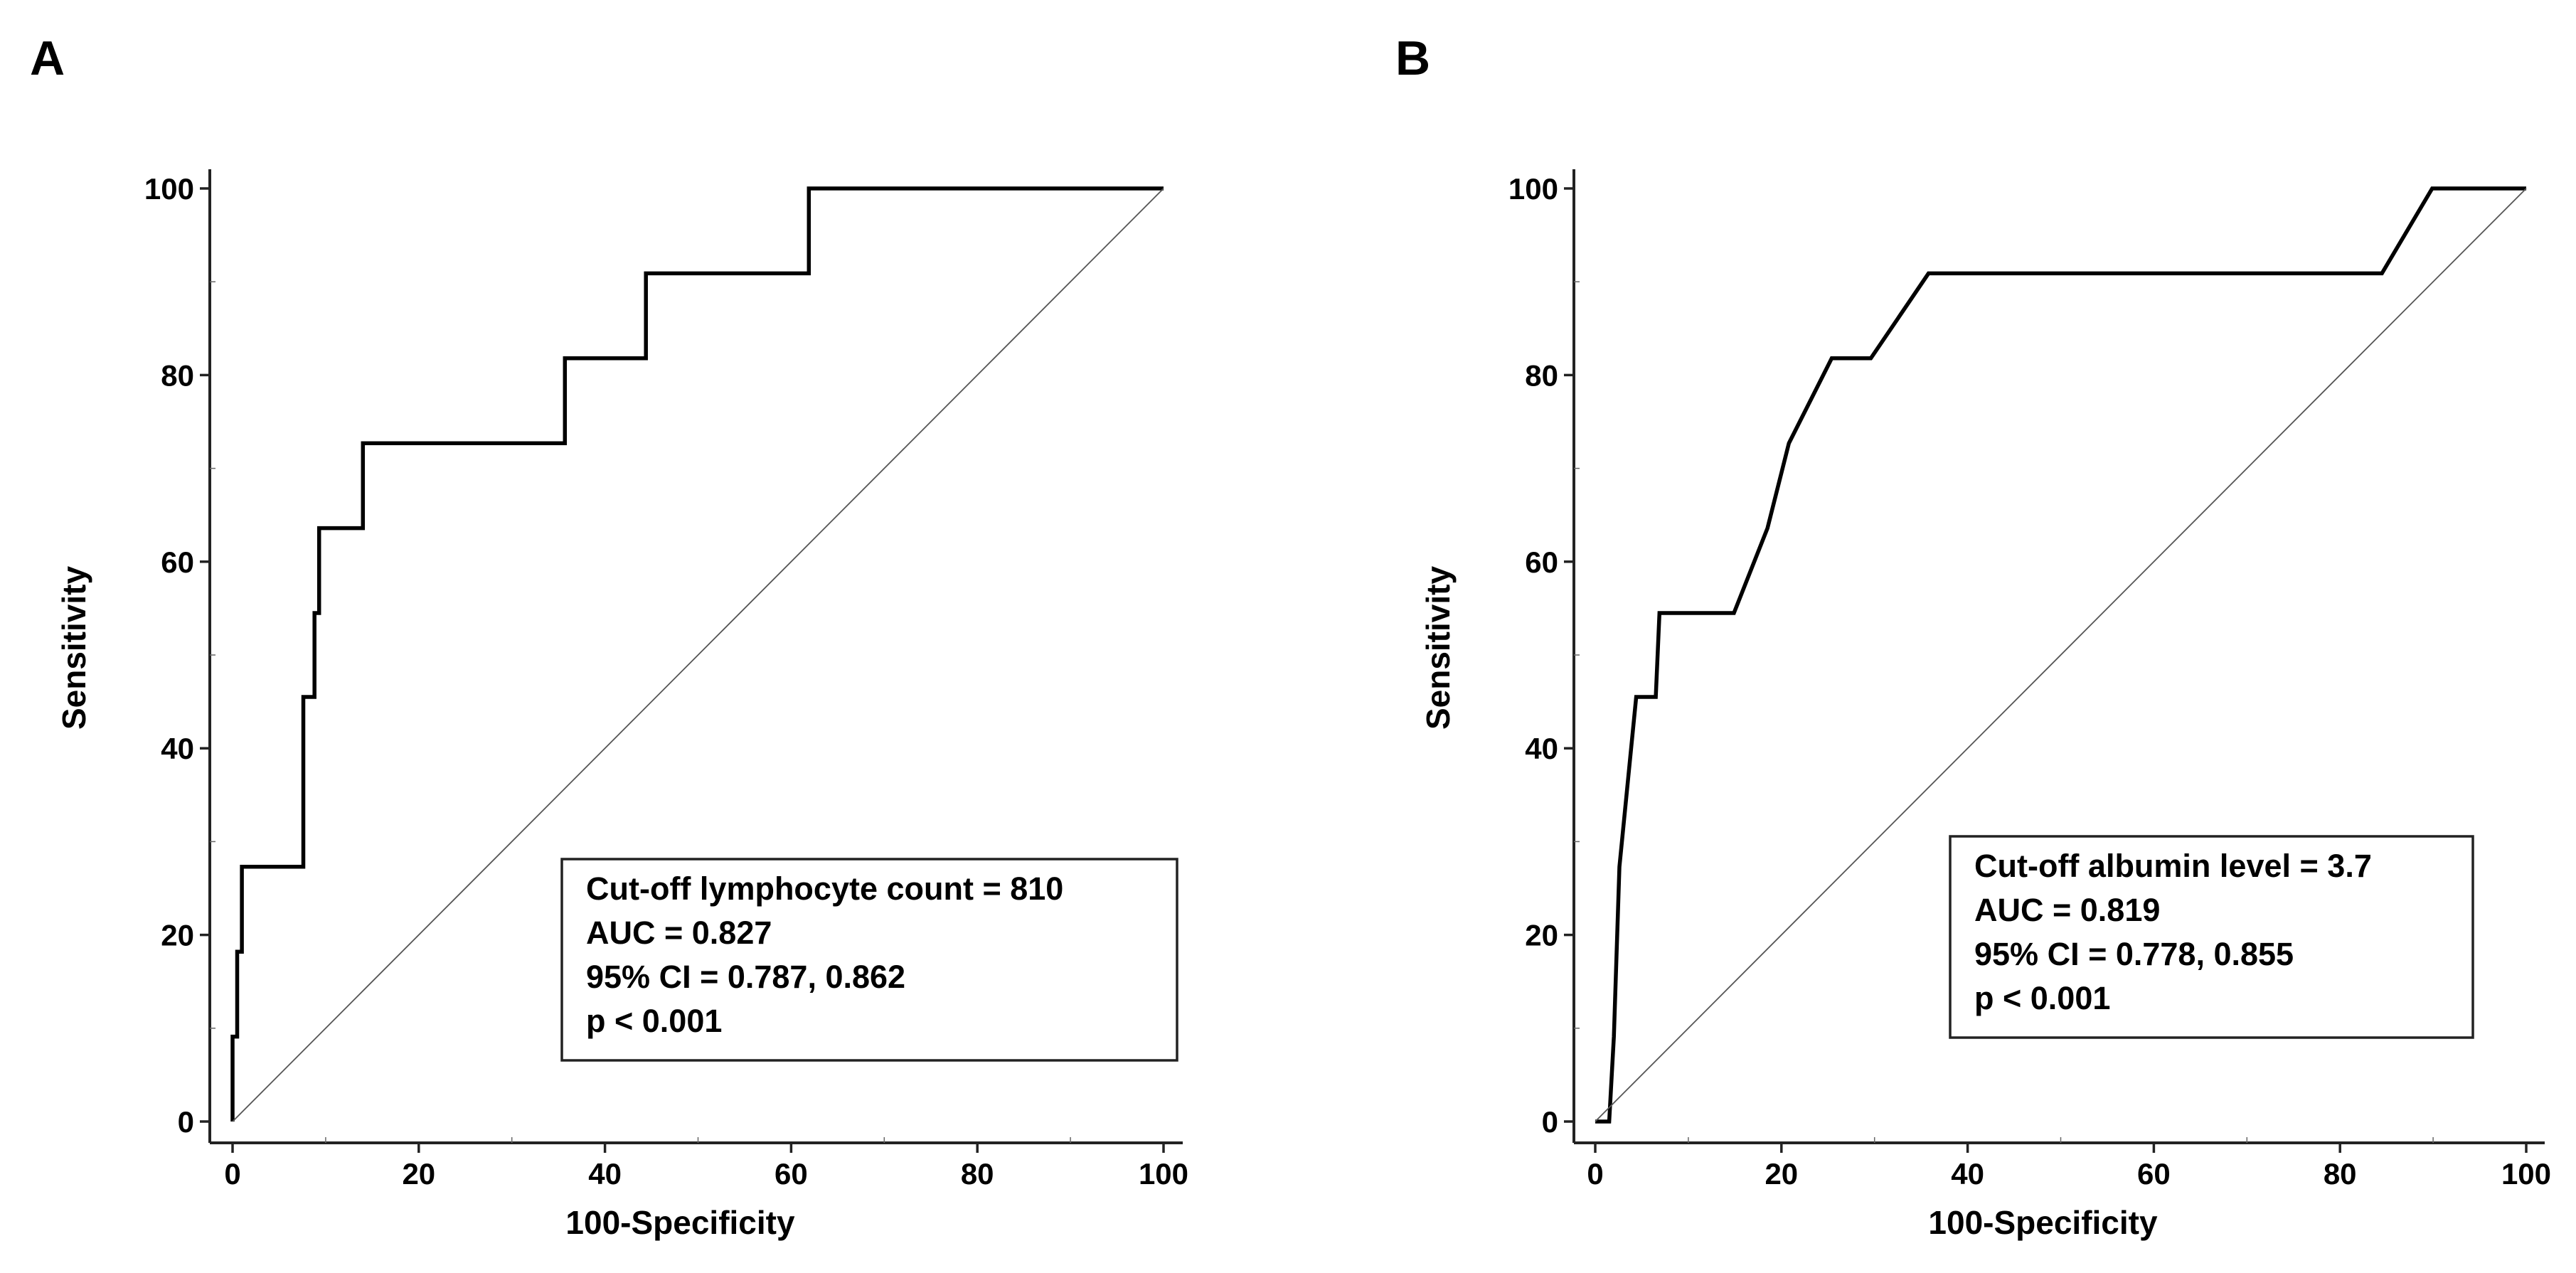 The width and height of the screenshot is (2576, 1273). I want to click on legend-line: Cut-off lymphocyte count = 810, so click(824, 888).